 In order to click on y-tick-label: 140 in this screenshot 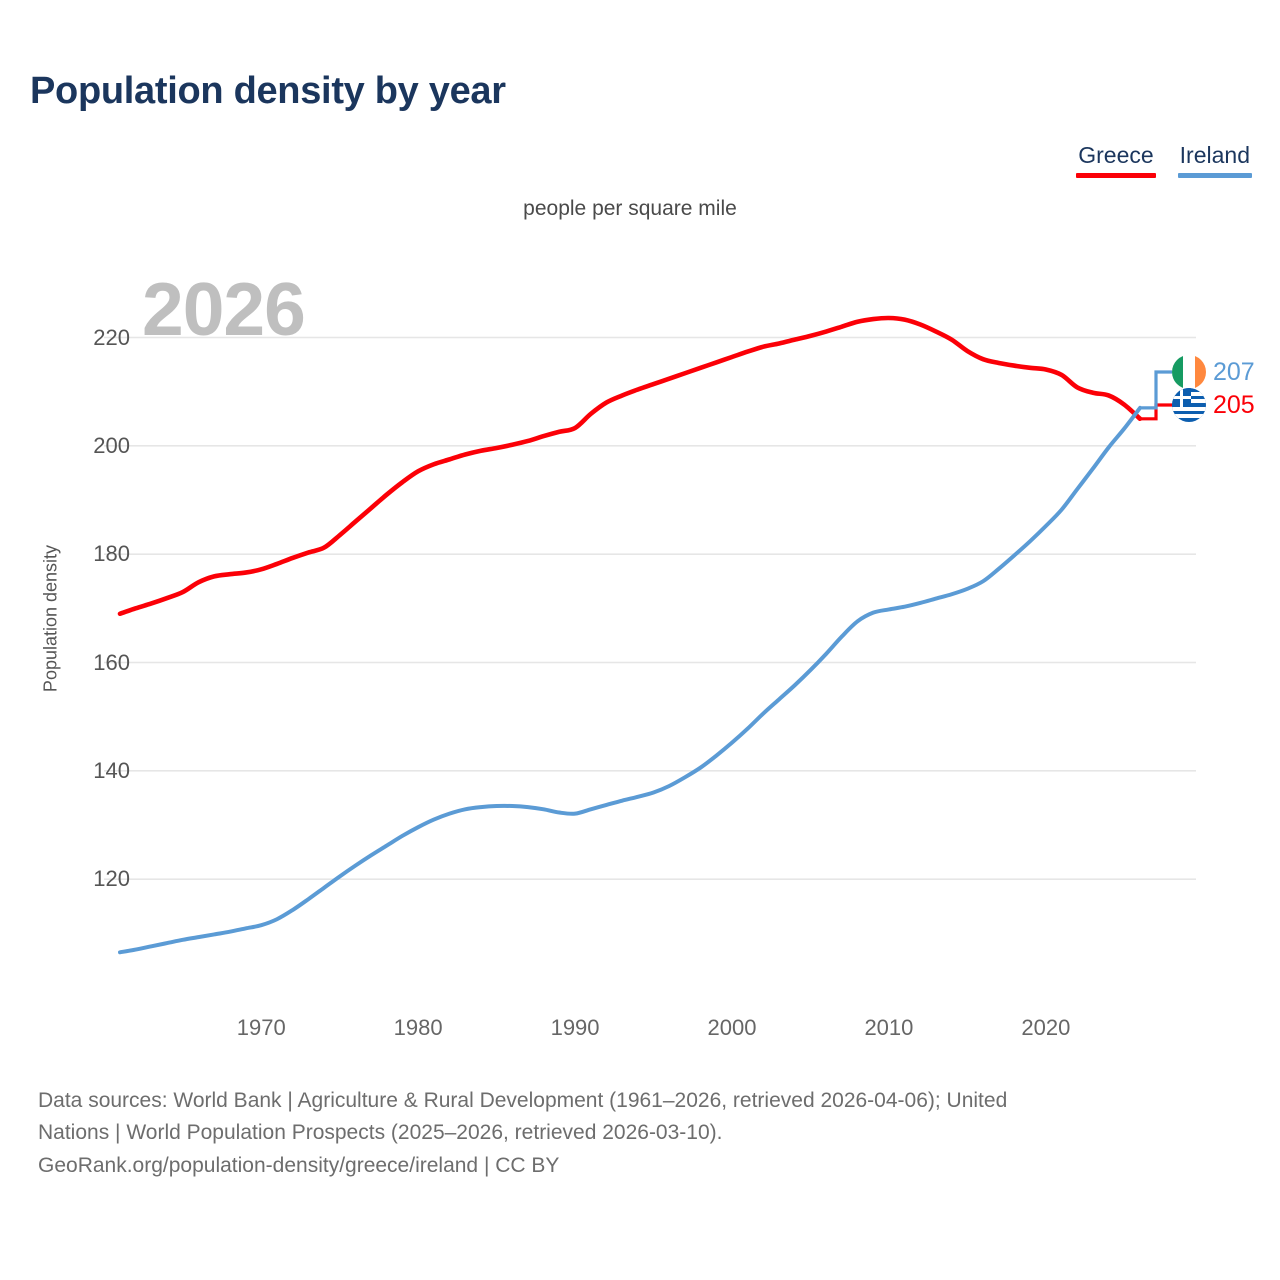, I will do `click(111, 770)`.